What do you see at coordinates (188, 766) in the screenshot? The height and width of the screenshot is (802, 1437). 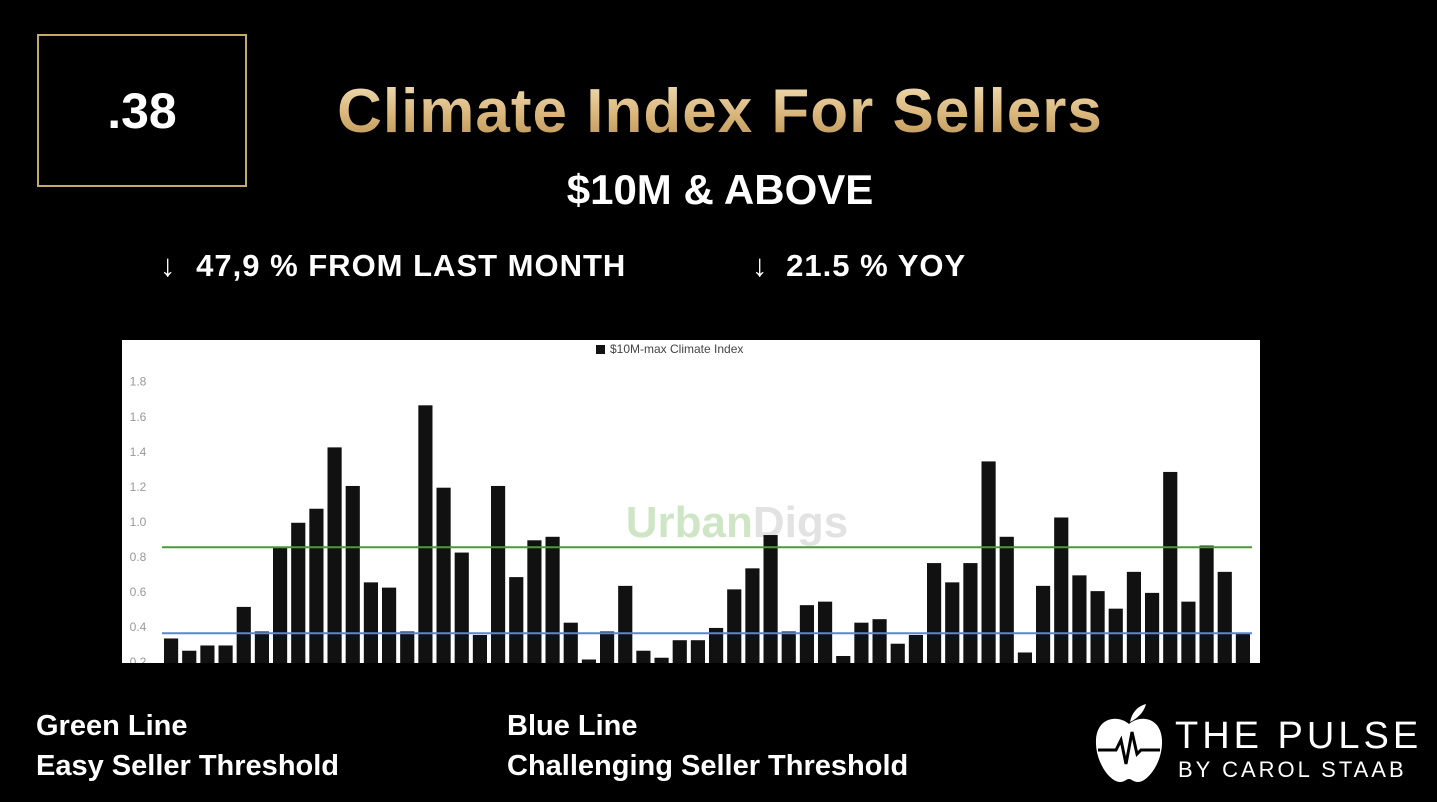 I see `note-text: Easy Seller Threshold` at bounding box center [188, 766].